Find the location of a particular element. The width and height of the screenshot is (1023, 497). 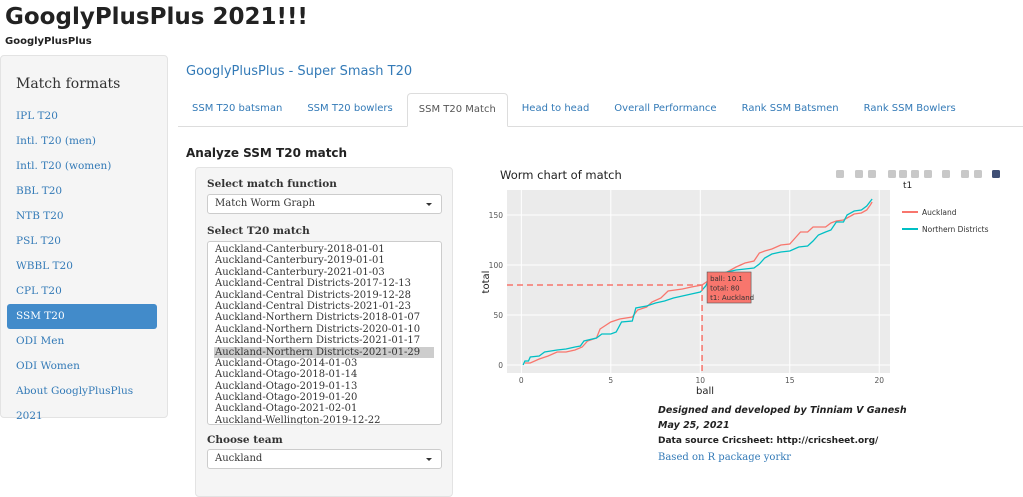

tooltip-line: total: 80 is located at coordinates (725, 289).